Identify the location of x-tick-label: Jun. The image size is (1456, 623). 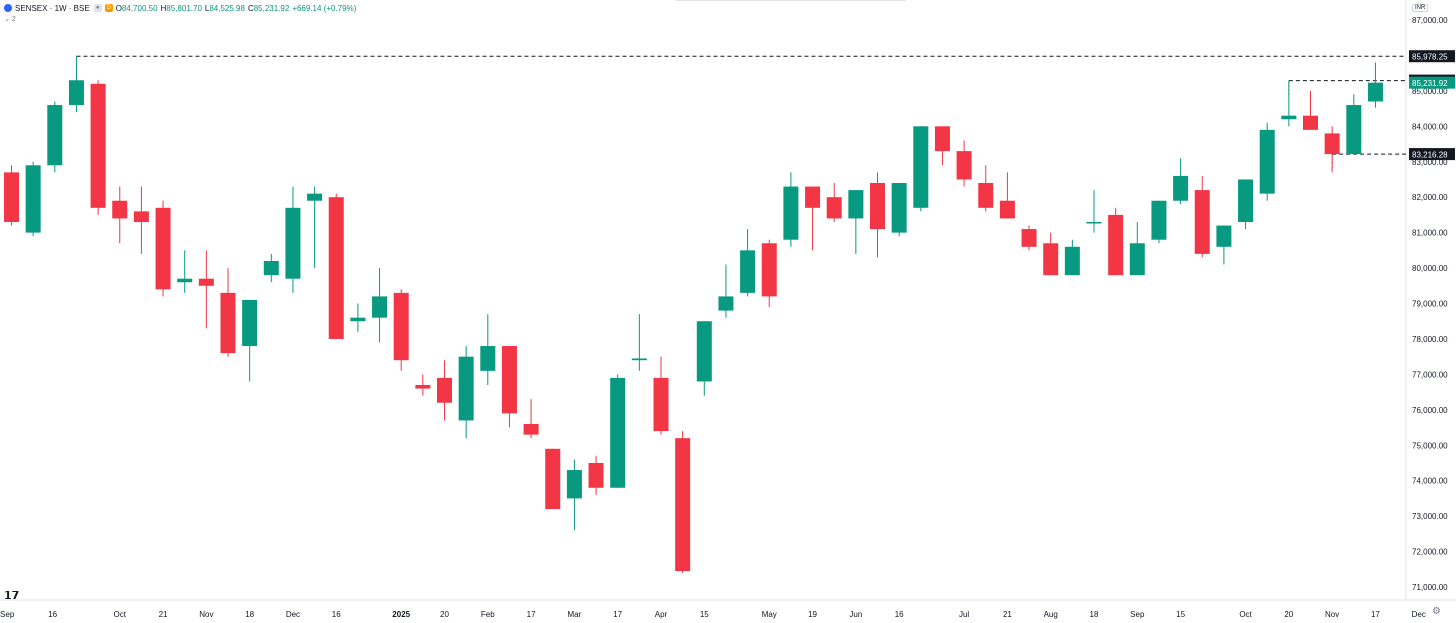
(855, 614).